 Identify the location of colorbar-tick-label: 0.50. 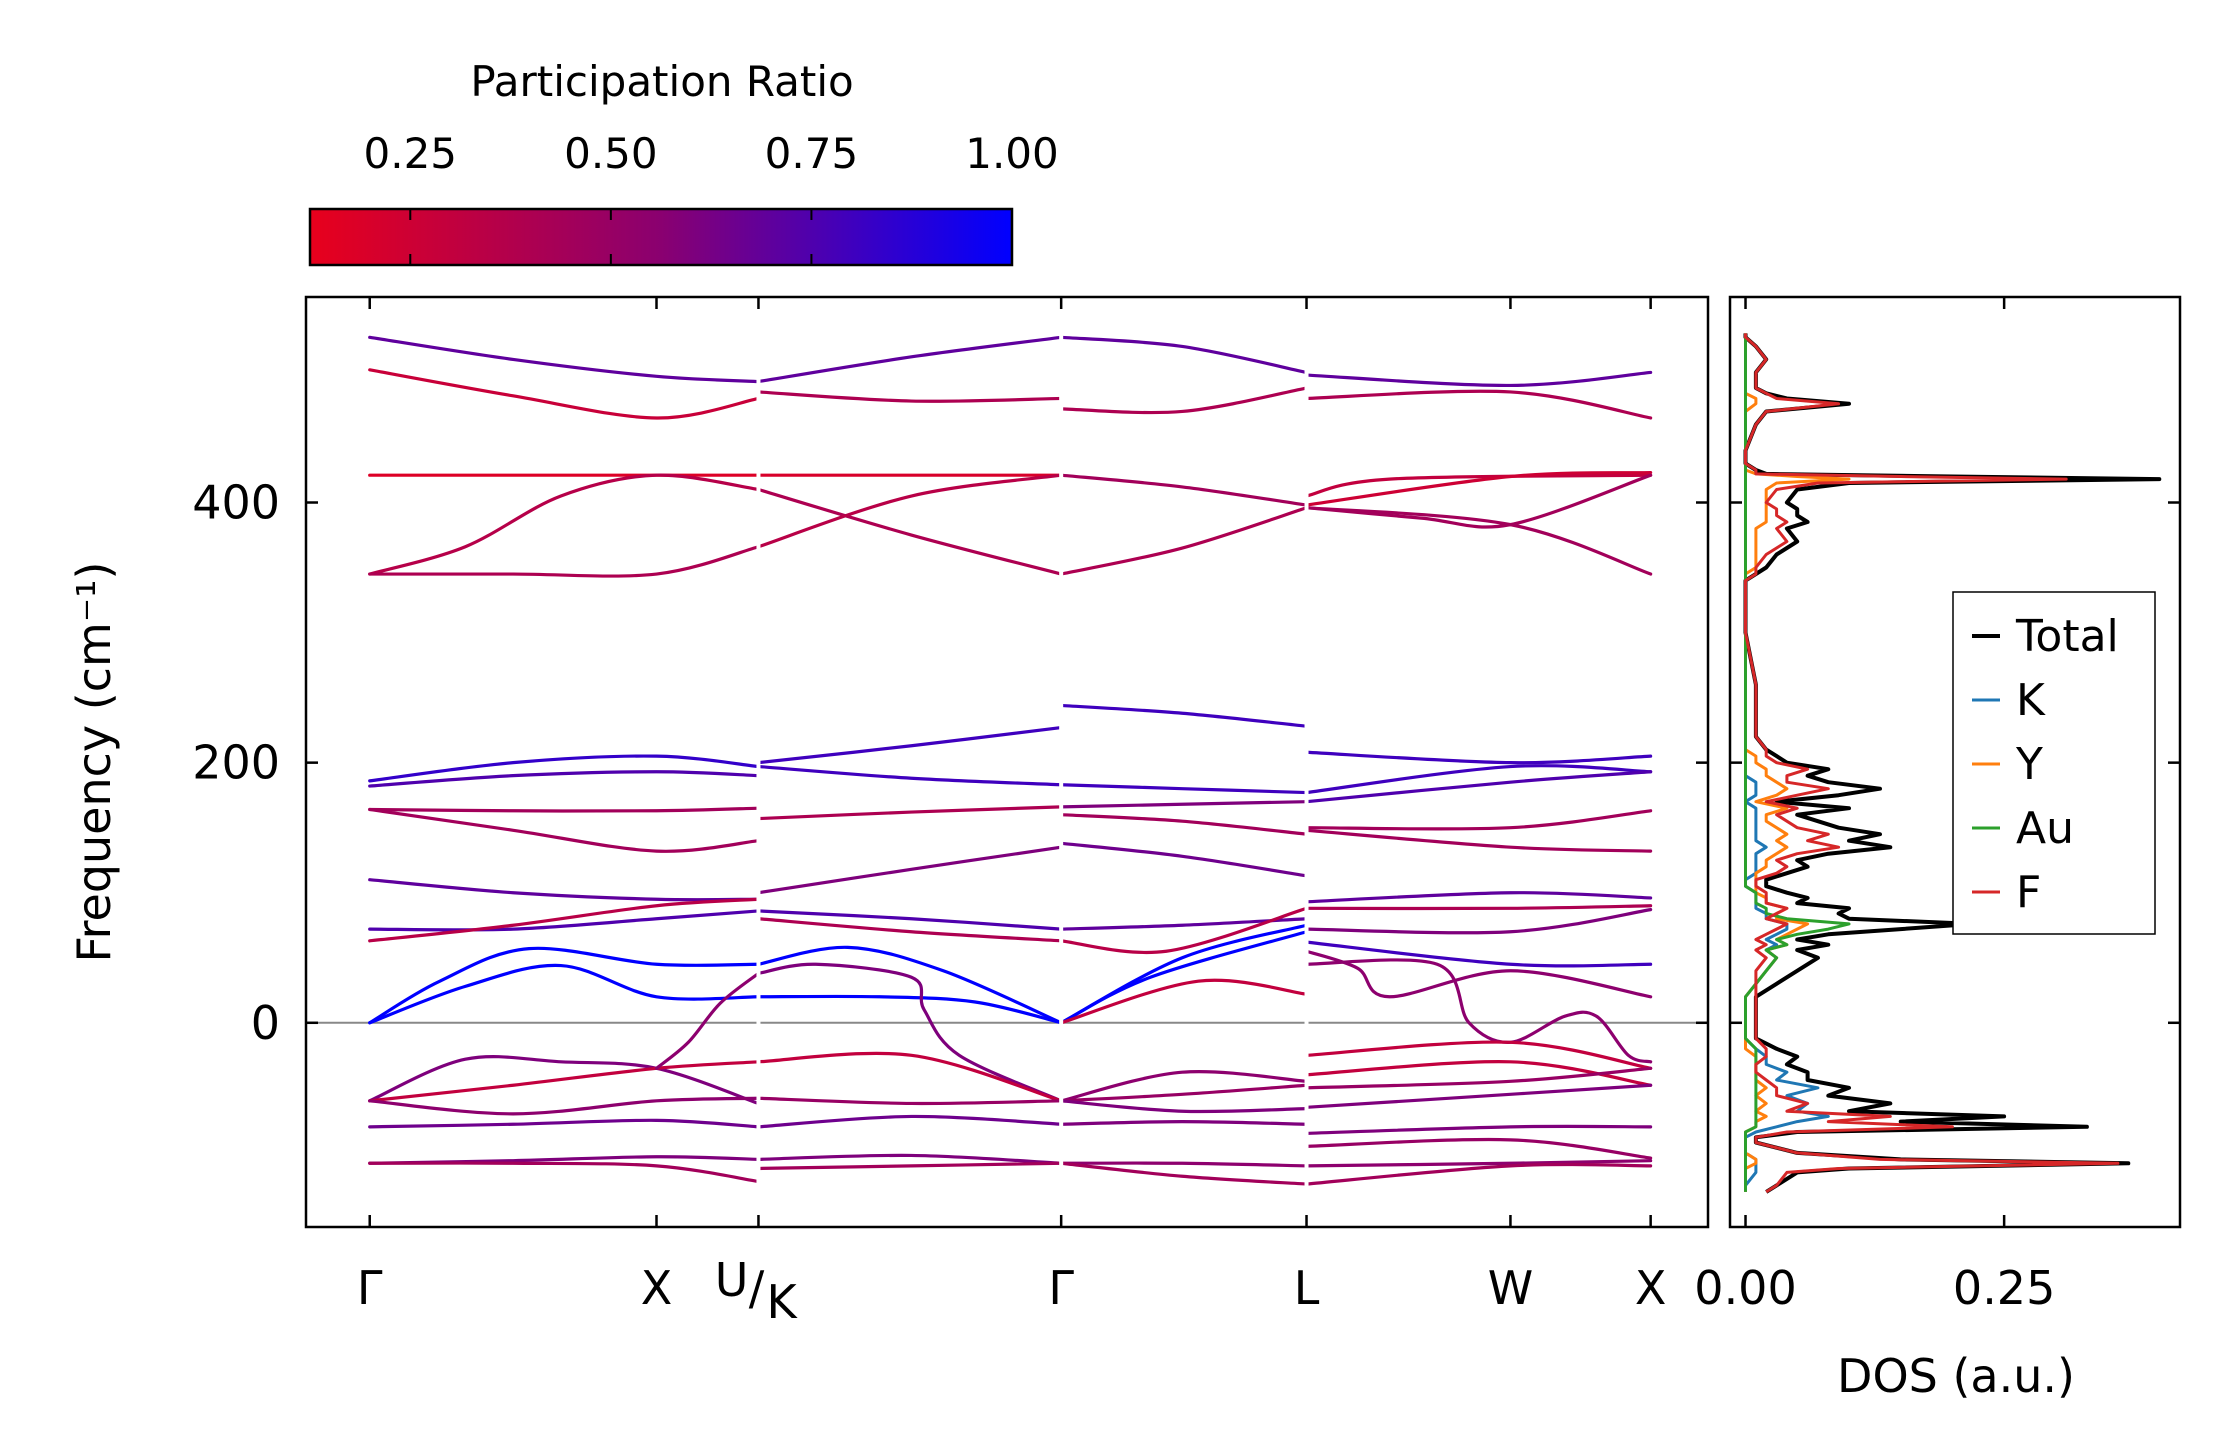
(611, 153).